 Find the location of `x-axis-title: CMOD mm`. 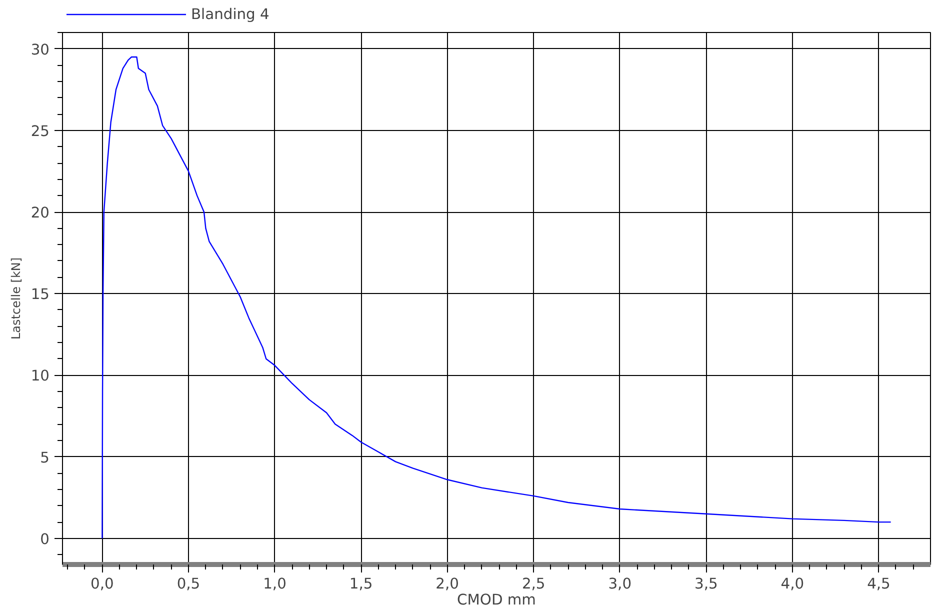

x-axis-title: CMOD mm is located at coordinates (496, 600).